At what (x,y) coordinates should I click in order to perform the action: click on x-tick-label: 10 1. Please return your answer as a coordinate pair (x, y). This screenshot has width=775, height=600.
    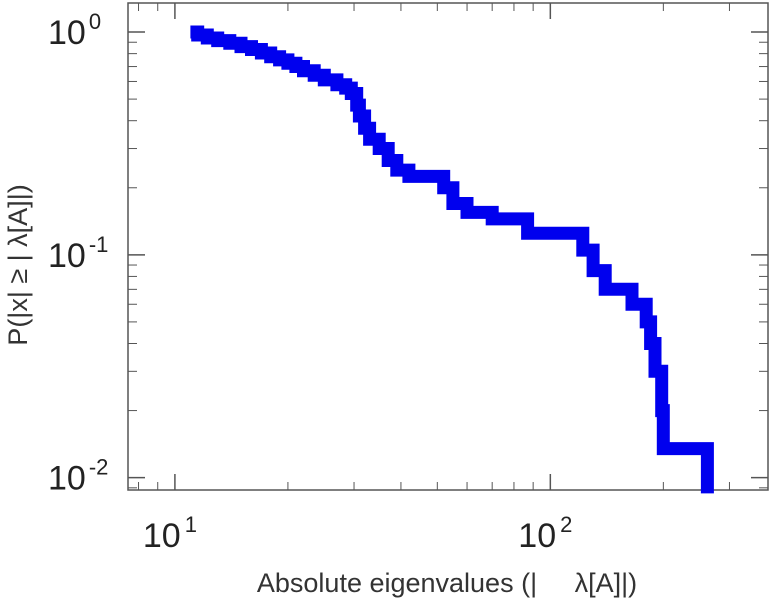
    Looking at the image, I should click on (170, 533).